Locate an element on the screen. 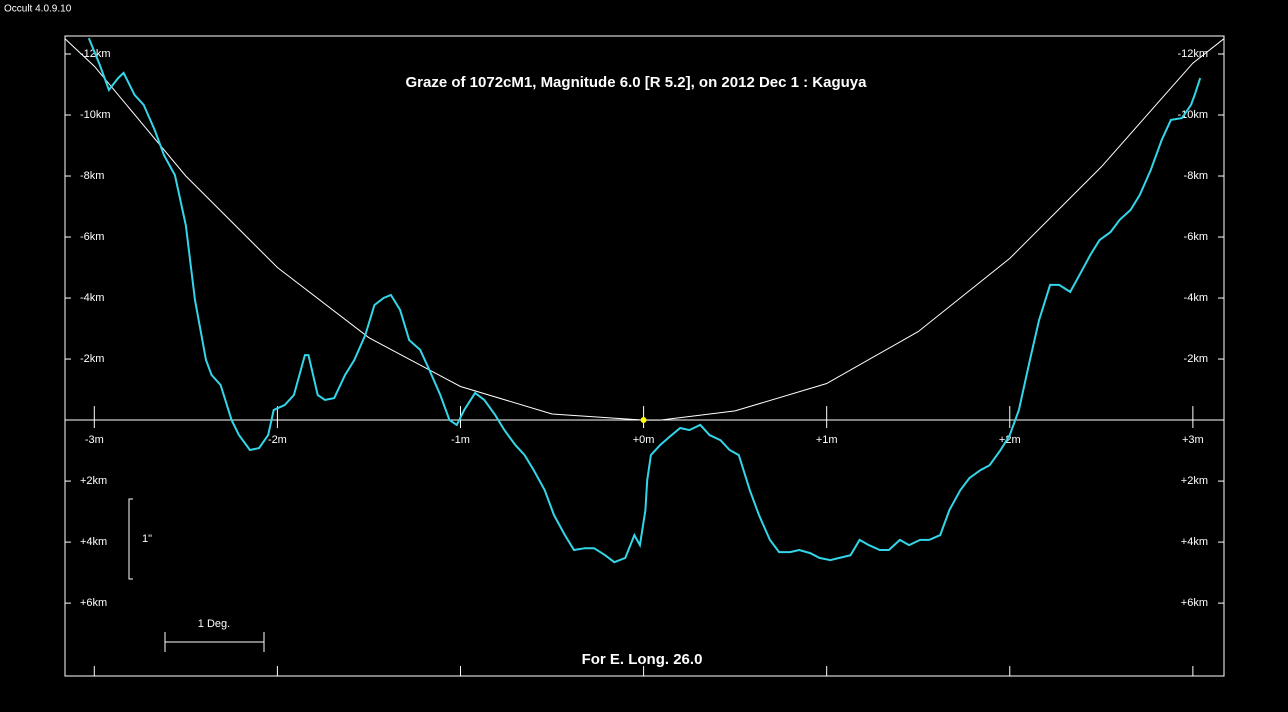 This screenshot has height=712, width=1288. x-tick-label: -1m is located at coordinates (460, 440).